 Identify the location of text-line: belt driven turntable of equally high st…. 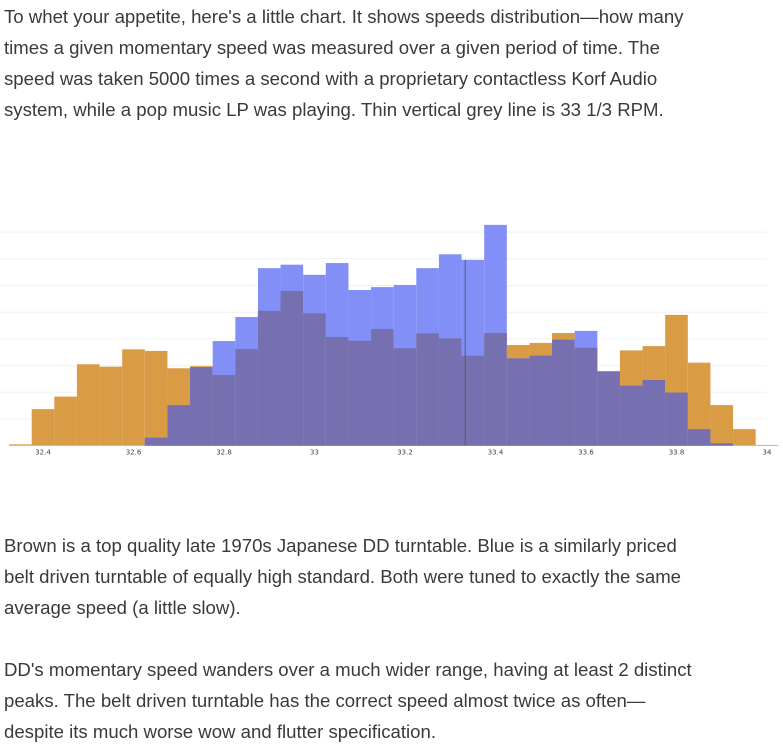
(343, 576).